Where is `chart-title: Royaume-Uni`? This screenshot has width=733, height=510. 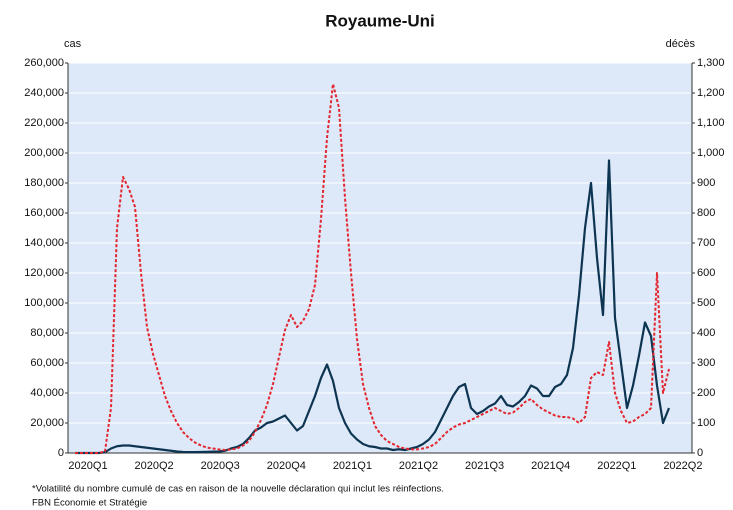 chart-title: Royaume-Uni is located at coordinates (380, 20).